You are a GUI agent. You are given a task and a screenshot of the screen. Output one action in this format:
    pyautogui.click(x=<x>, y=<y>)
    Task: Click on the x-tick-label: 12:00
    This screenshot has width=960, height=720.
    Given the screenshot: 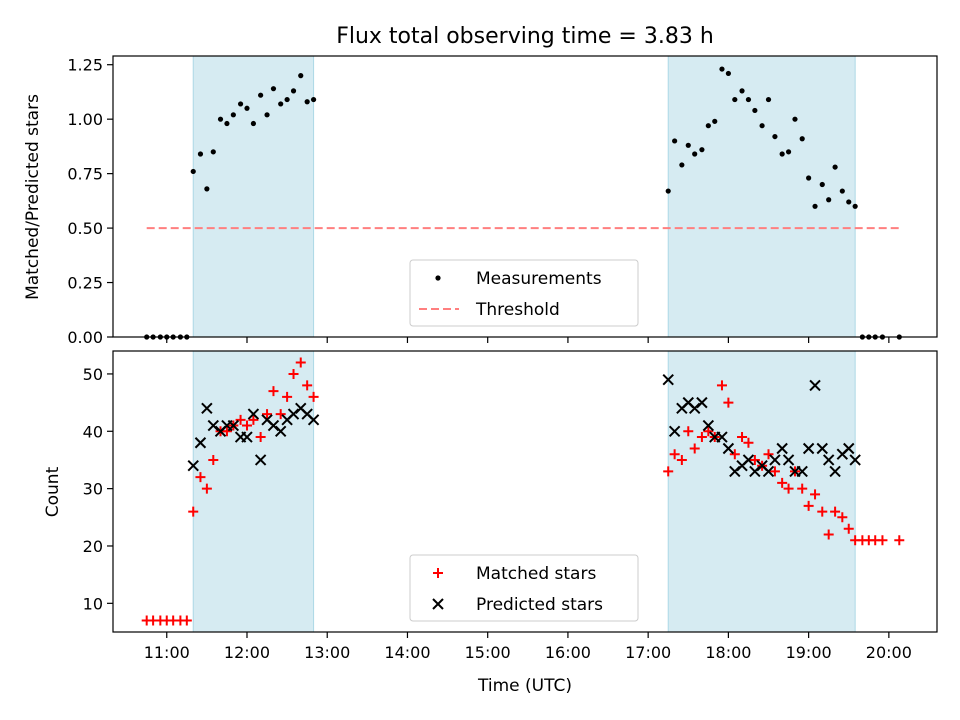 What is the action you would take?
    pyautogui.click(x=247, y=652)
    